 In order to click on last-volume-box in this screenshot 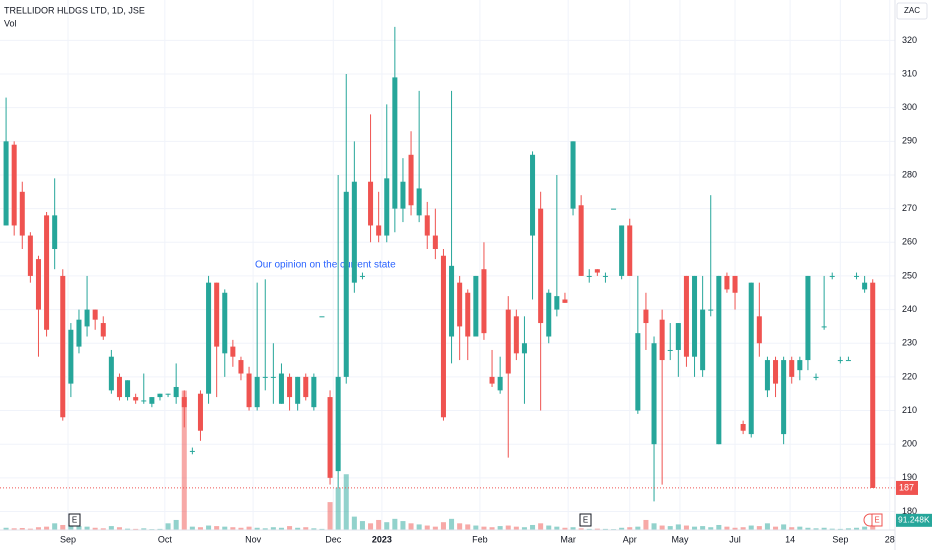, I will do `click(914, 520)`.